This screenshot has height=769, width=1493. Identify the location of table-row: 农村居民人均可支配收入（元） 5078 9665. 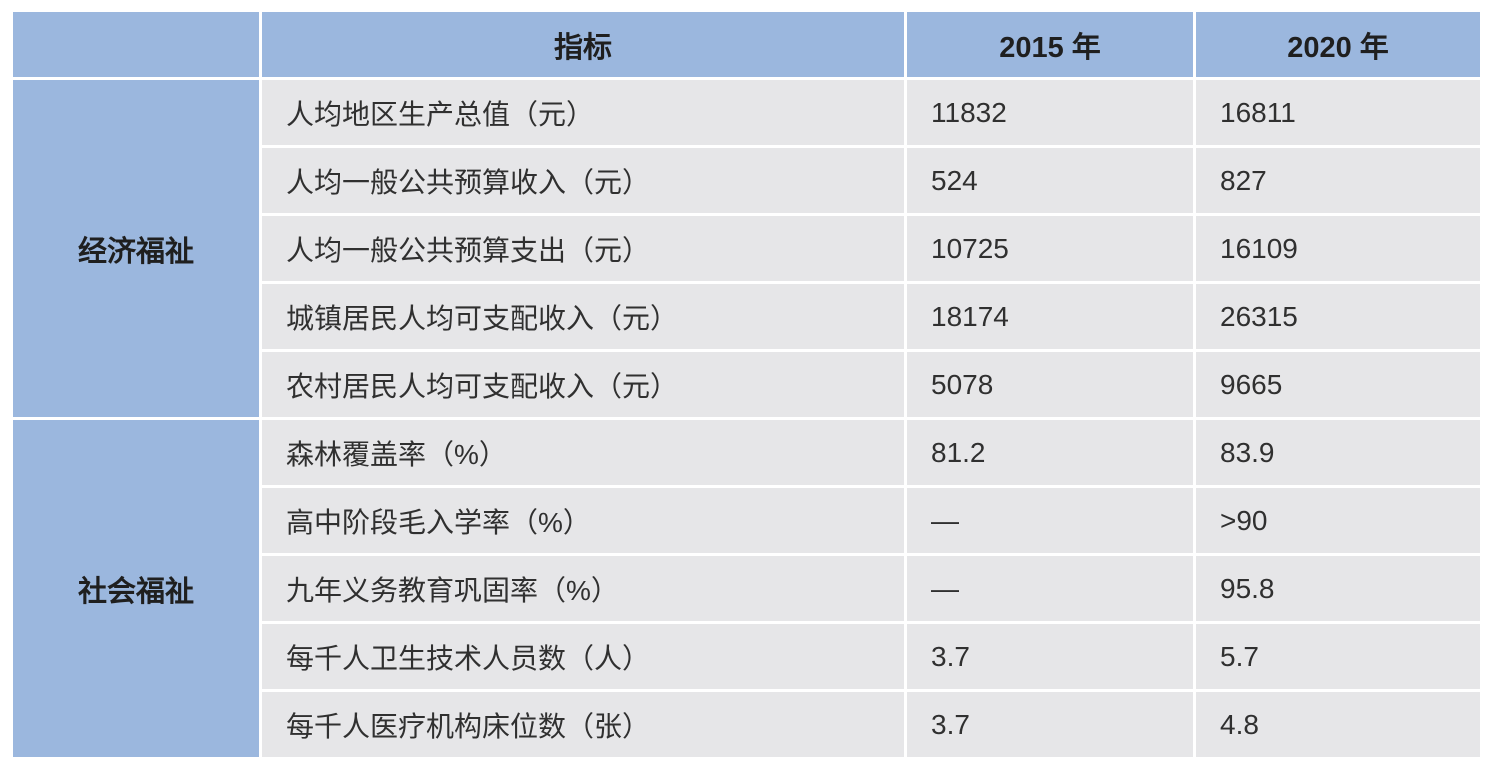
(746, 384).